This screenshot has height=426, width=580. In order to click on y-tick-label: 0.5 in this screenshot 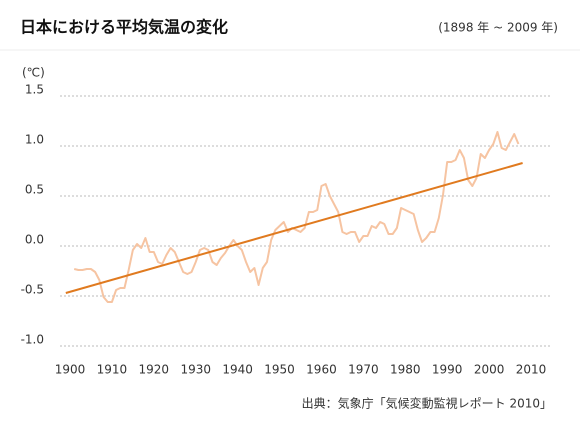, I will do `click(34, 190)`.